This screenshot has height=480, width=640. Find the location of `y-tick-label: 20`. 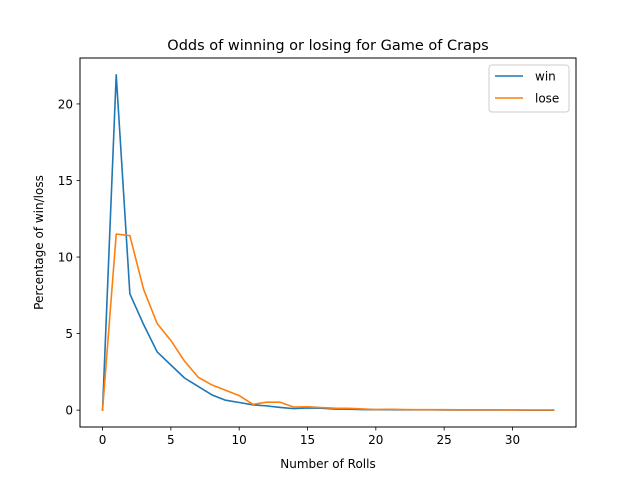

y-tick-label: 20 is located at coordinates (65, 104).